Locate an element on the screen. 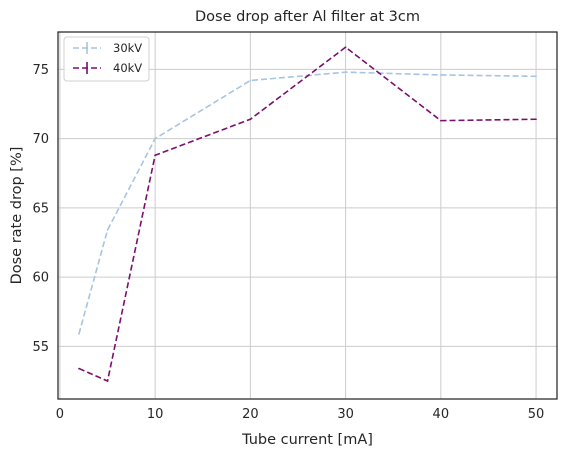 The height and width of the screenshot is (457, 566). x-tick-label: 0 is located at coordinates (60, 414).